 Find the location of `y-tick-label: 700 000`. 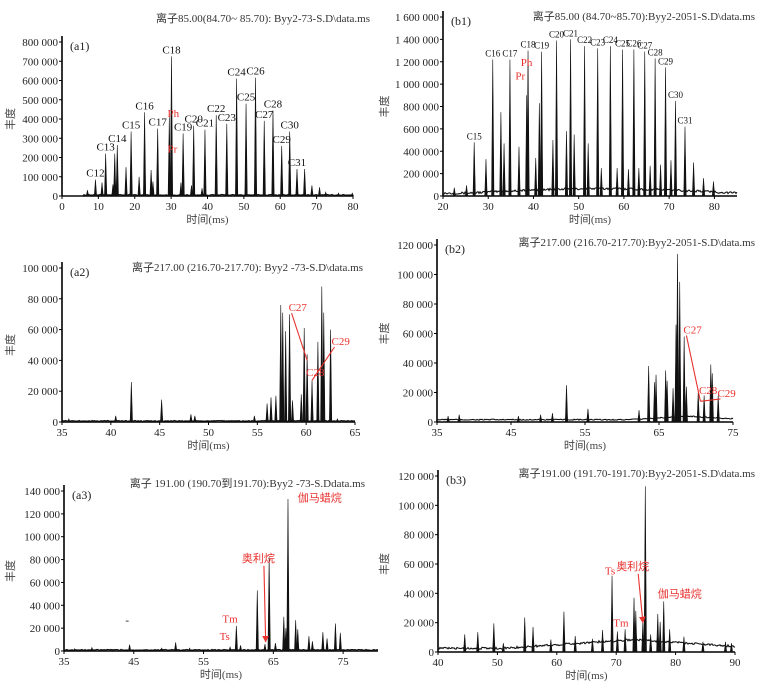

y-tick-label: 700 000 is located at coordinates (40, 62).